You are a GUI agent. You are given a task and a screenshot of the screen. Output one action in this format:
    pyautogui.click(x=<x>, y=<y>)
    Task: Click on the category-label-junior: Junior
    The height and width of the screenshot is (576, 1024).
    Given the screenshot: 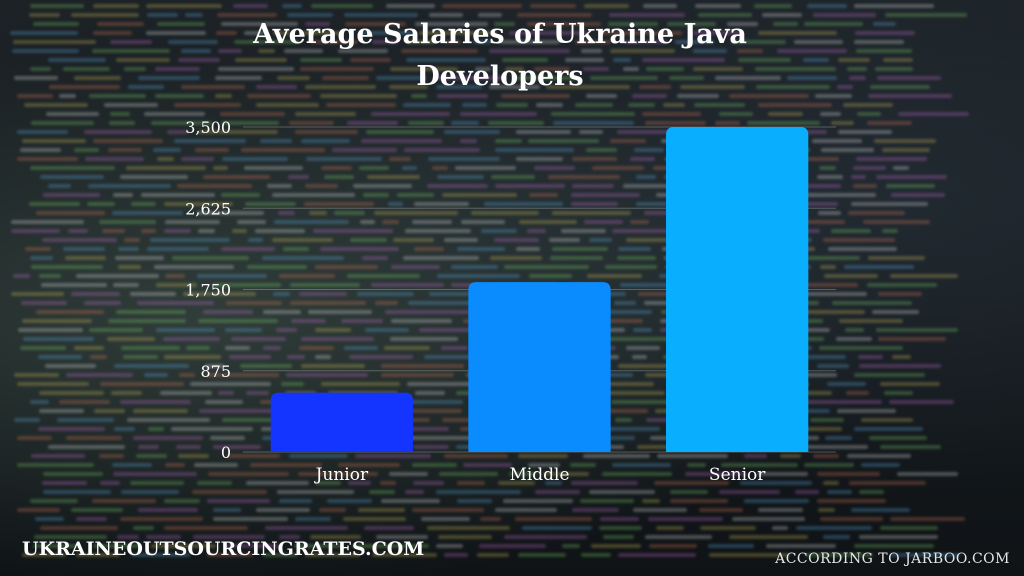 What is the action you would take?
    pyautogui.click(x=341, y=475)
    